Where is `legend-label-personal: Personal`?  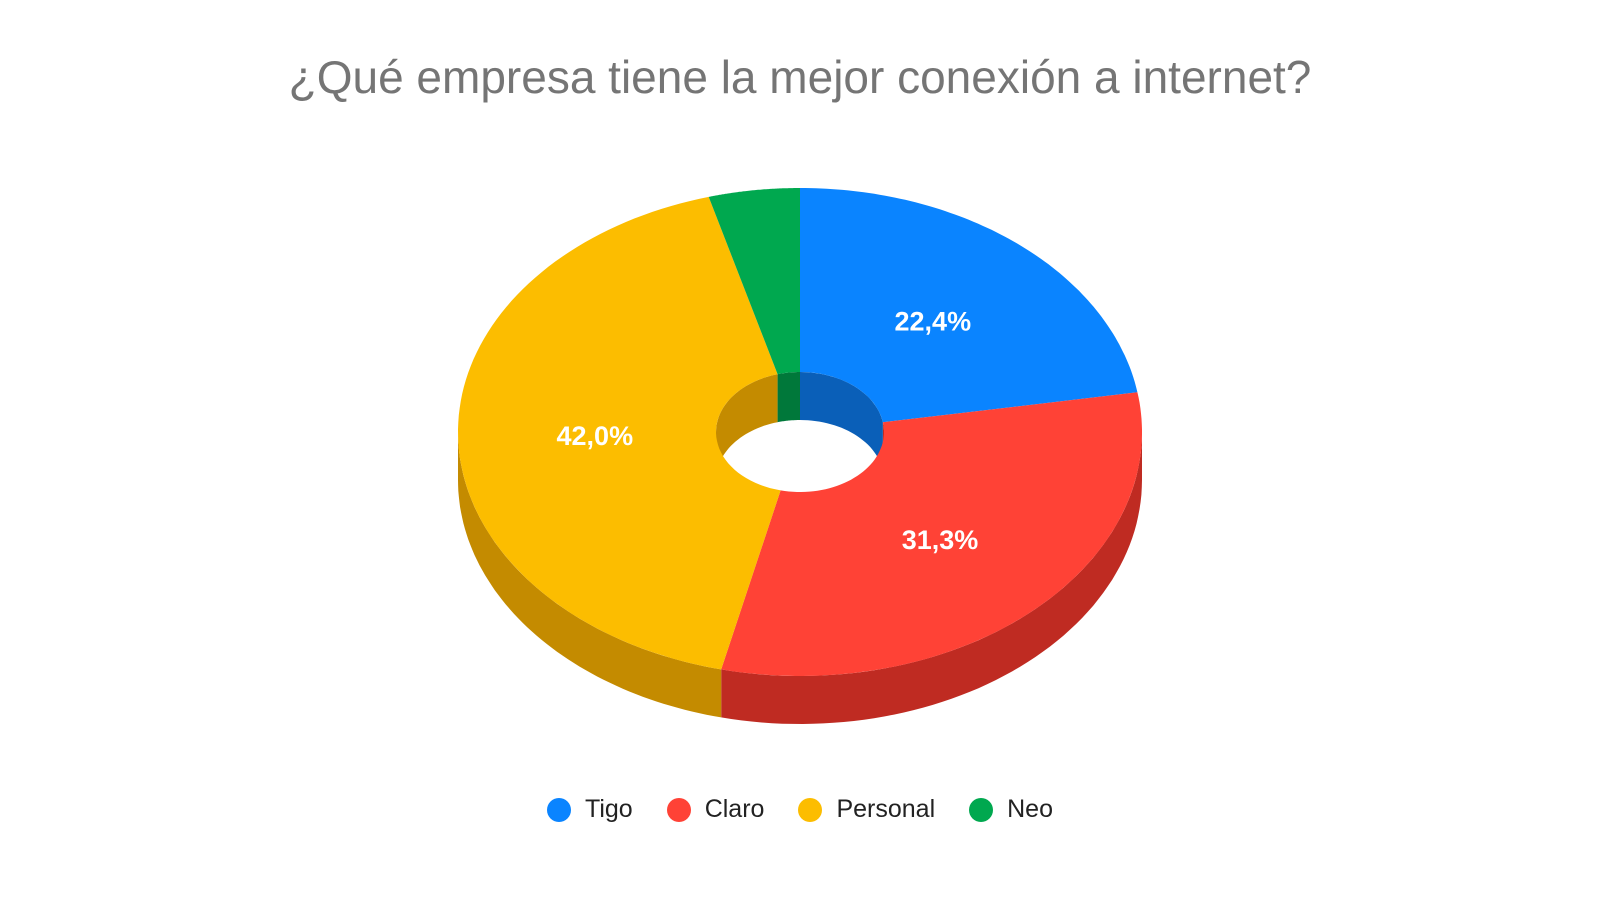
legend-label-personal: Personal is located at coordinates (886, 809).